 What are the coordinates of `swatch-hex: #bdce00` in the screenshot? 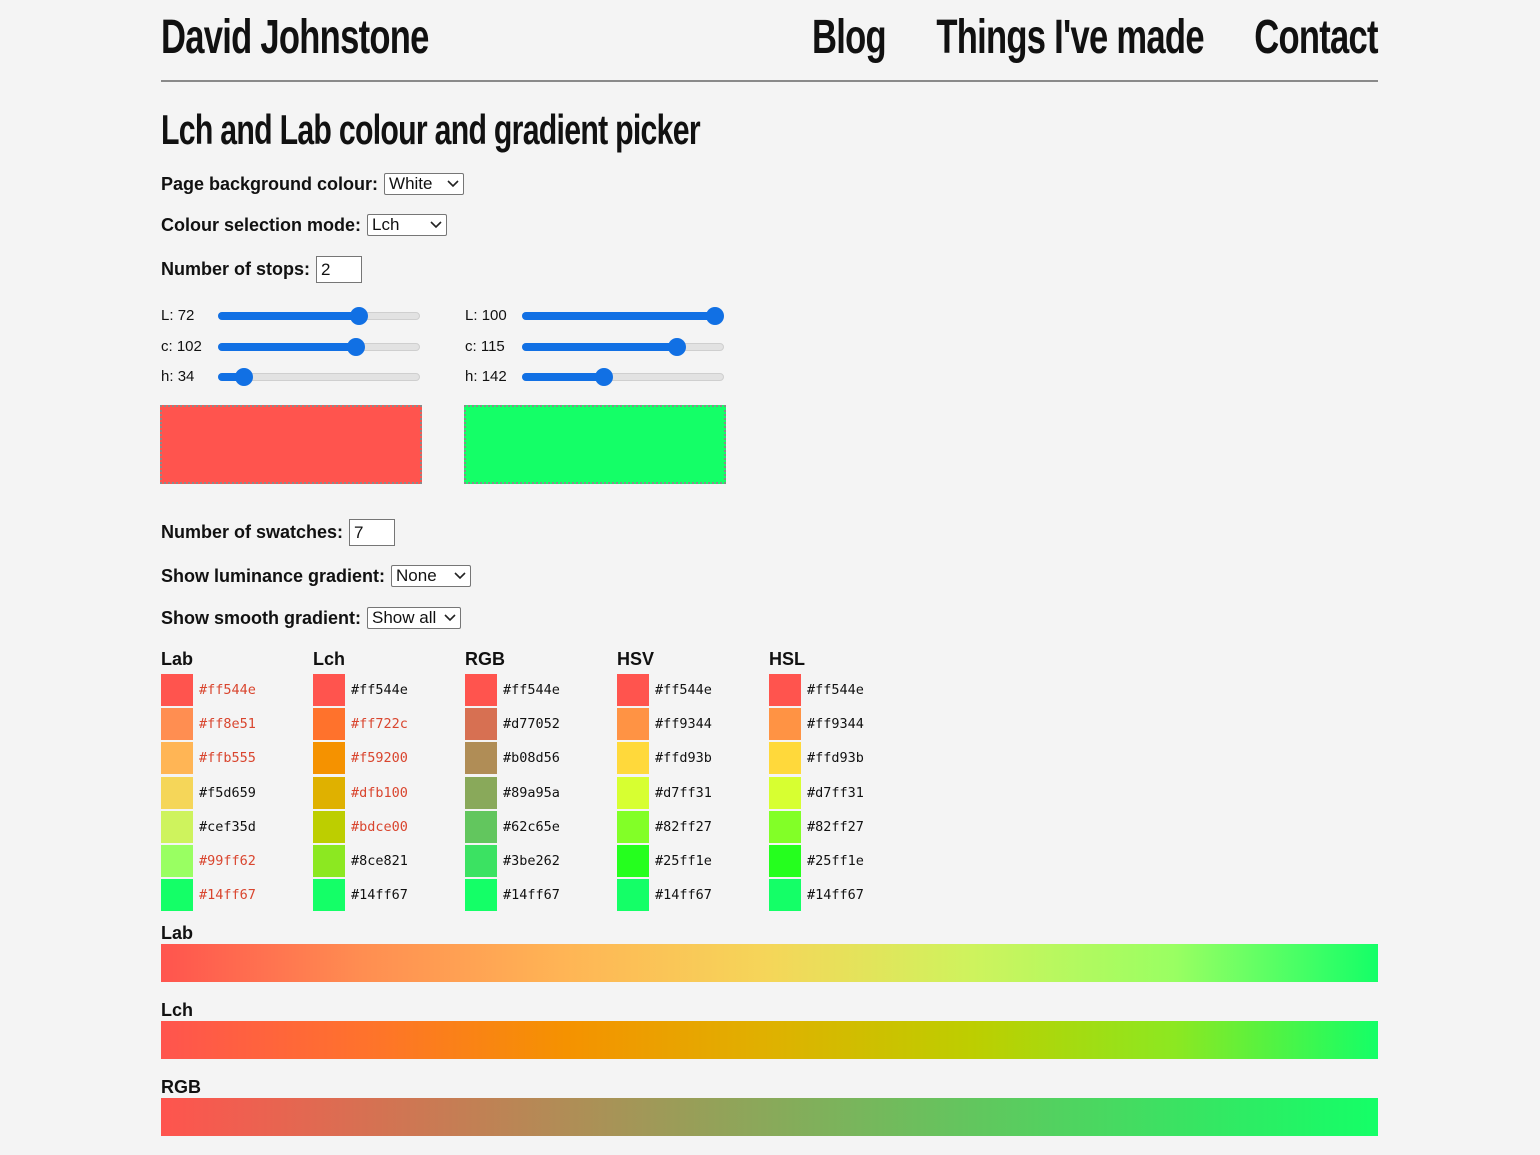 It's located at (379, 826).